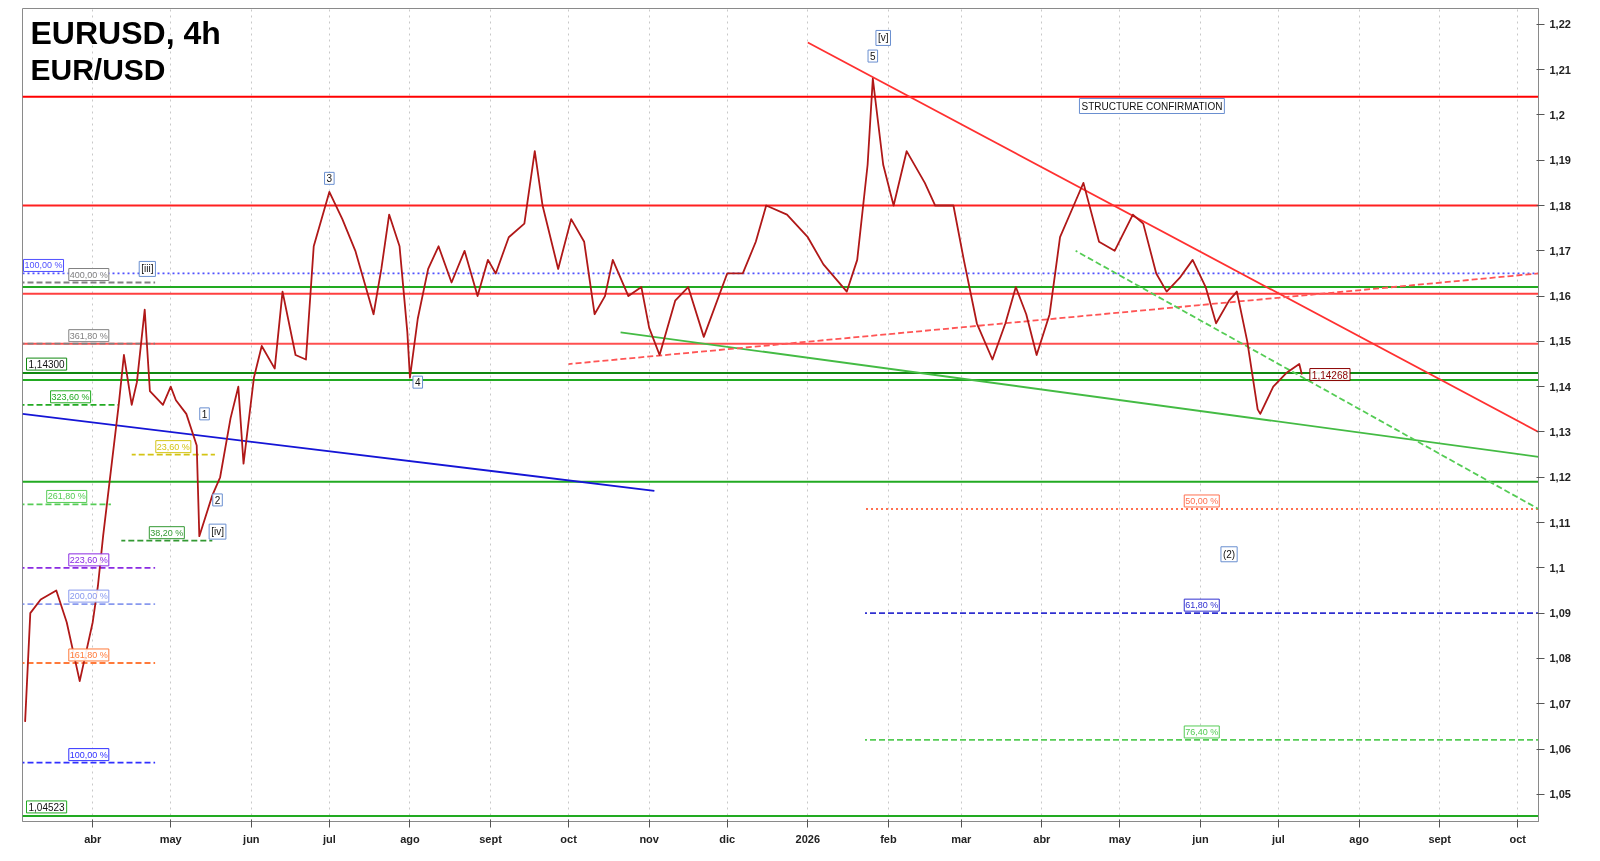  I want to click on y-tick-label: 1,2, so click(1557, 114).